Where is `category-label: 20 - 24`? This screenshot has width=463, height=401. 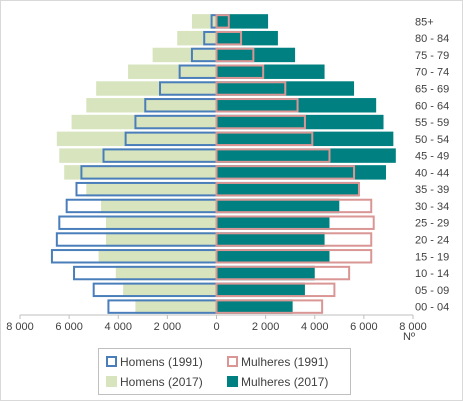
category-label: 20 - 24 is located at coordinates (432, 241).